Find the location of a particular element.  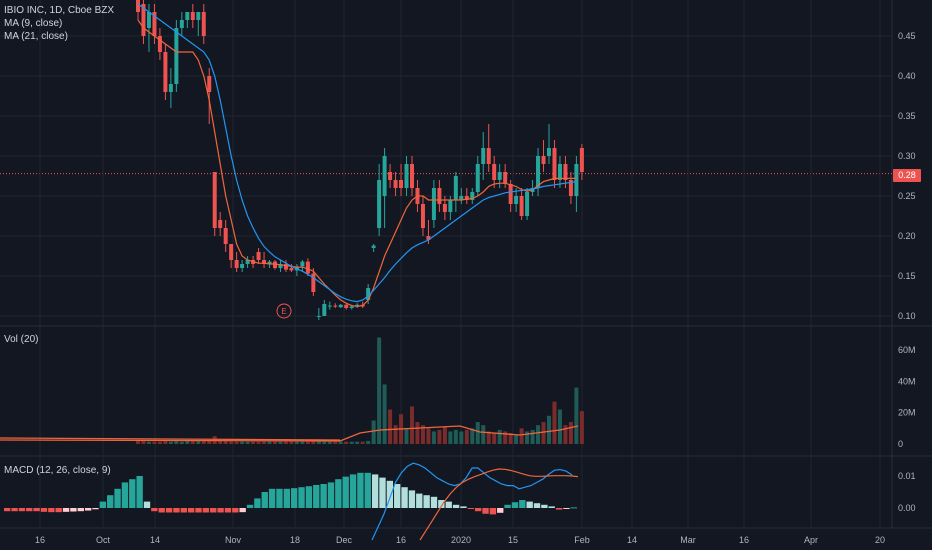

time-tick: Feb is located at coordinates (582, 540).